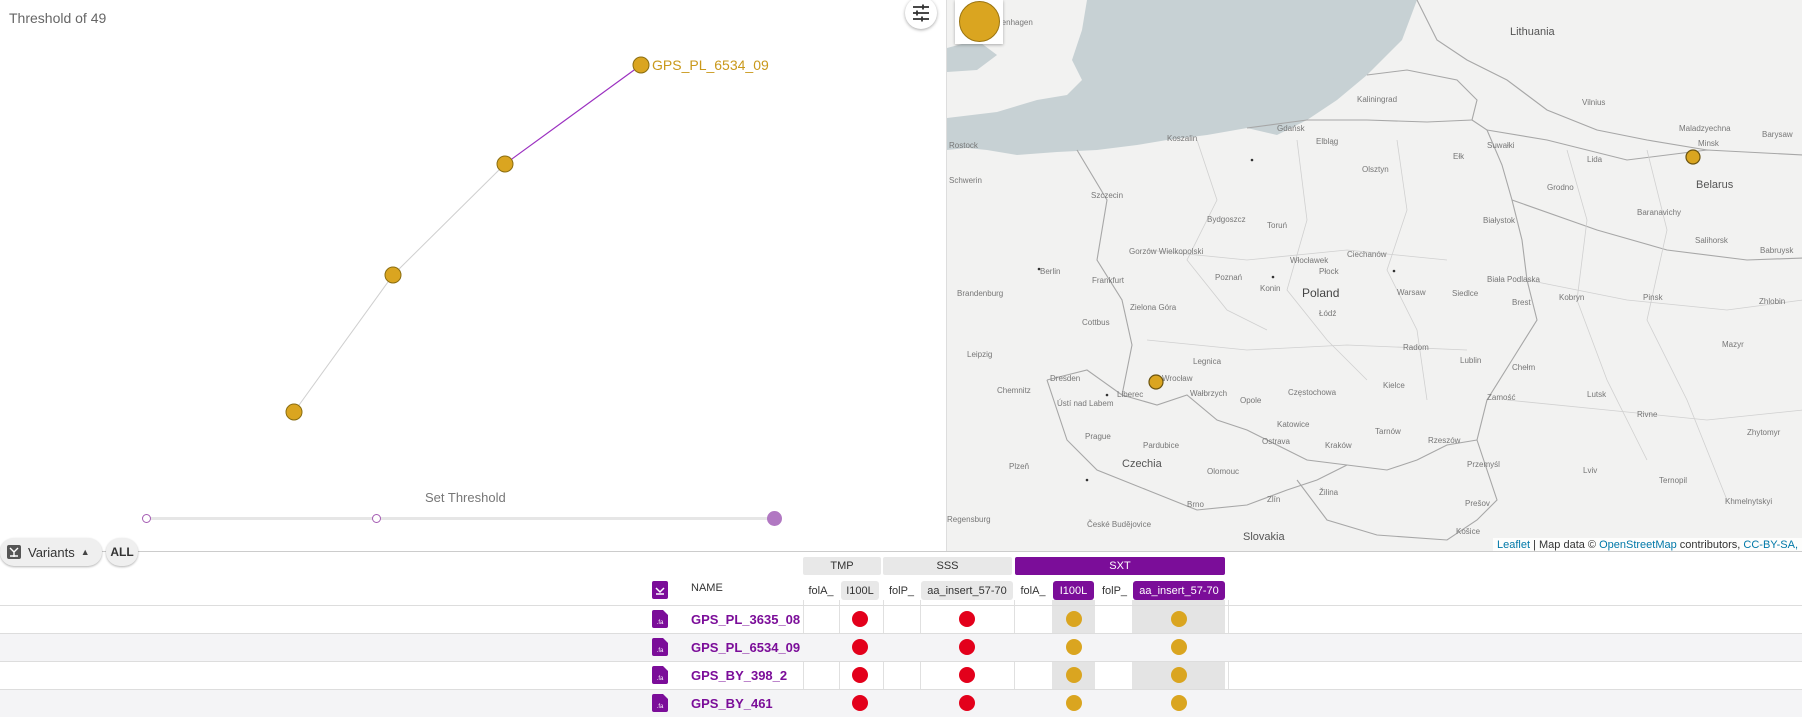 This screenshot has height=717, width=1802. What do you see at coordinates (1638, 545) in the screenshot?
I see `osm-link: OpenStreetMap` at bounding box center [1638, 545].